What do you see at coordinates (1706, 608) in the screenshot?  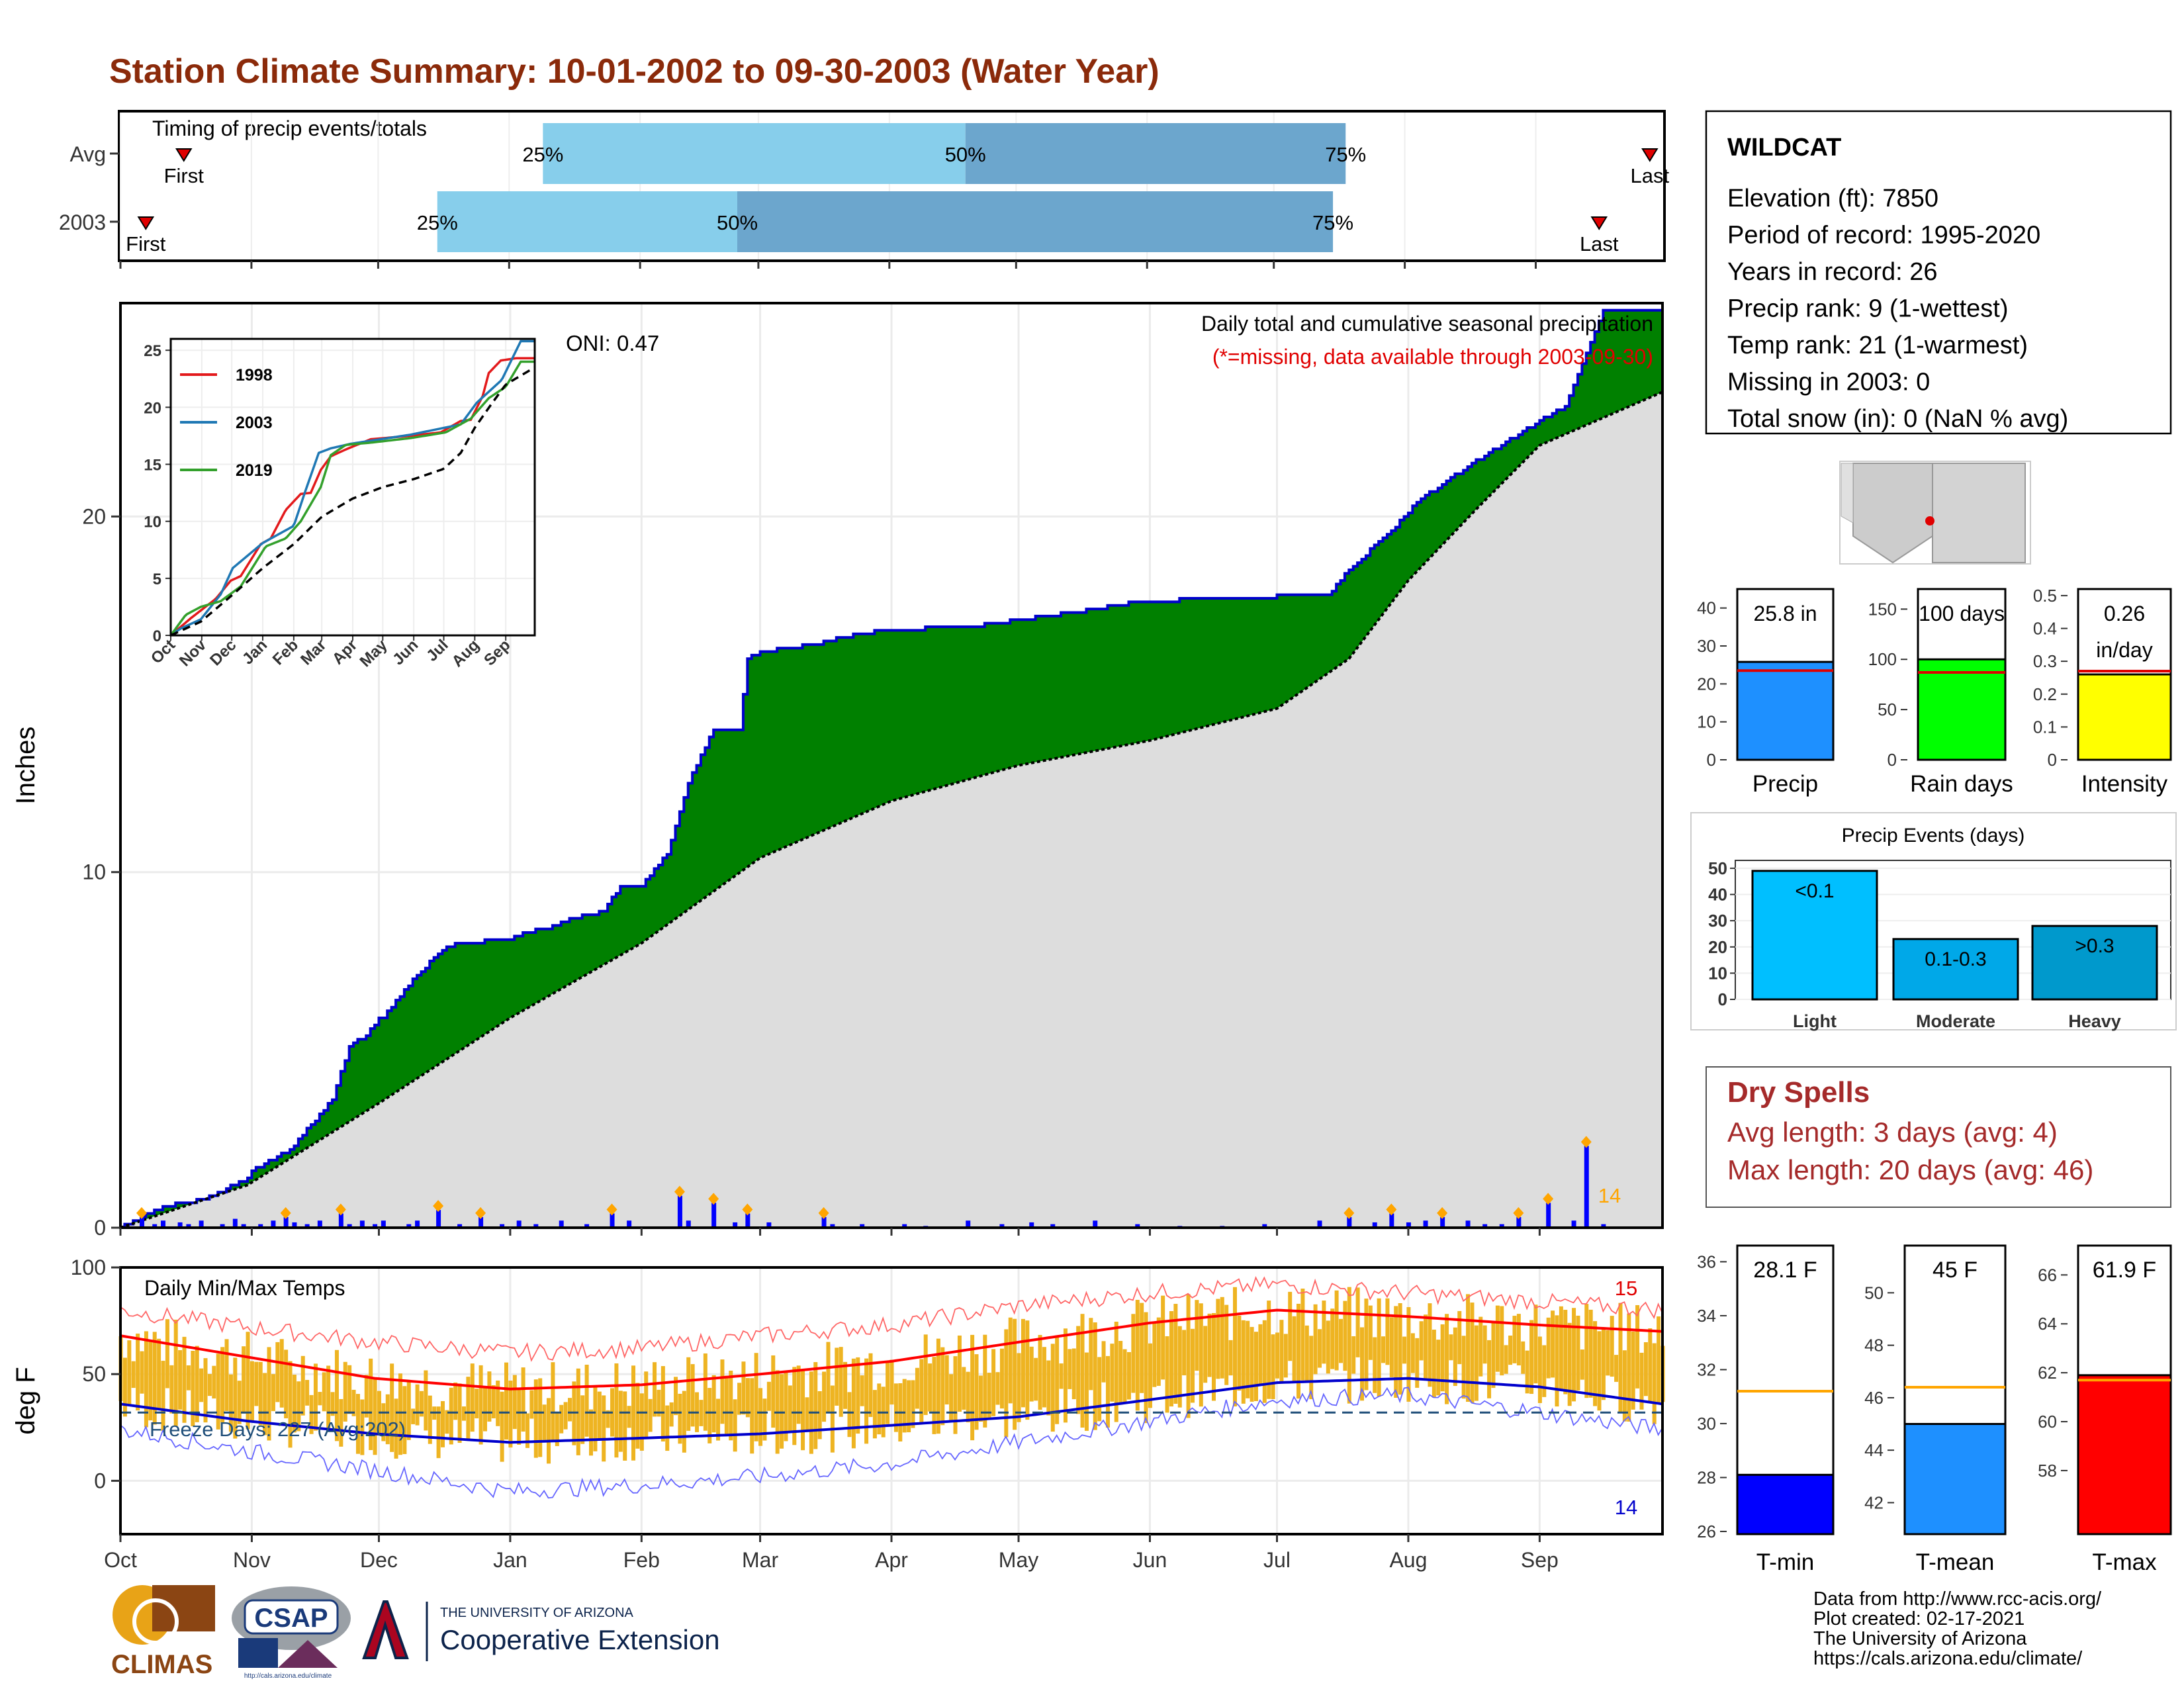 I see `summary-y-tick-label: 40` at bounding box center [1706, 608].